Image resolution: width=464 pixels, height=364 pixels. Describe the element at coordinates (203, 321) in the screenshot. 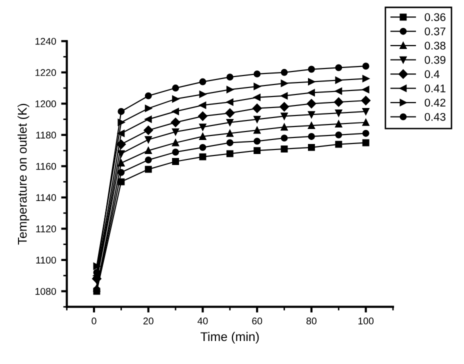

I see `x-tick-label: 40` at that location.